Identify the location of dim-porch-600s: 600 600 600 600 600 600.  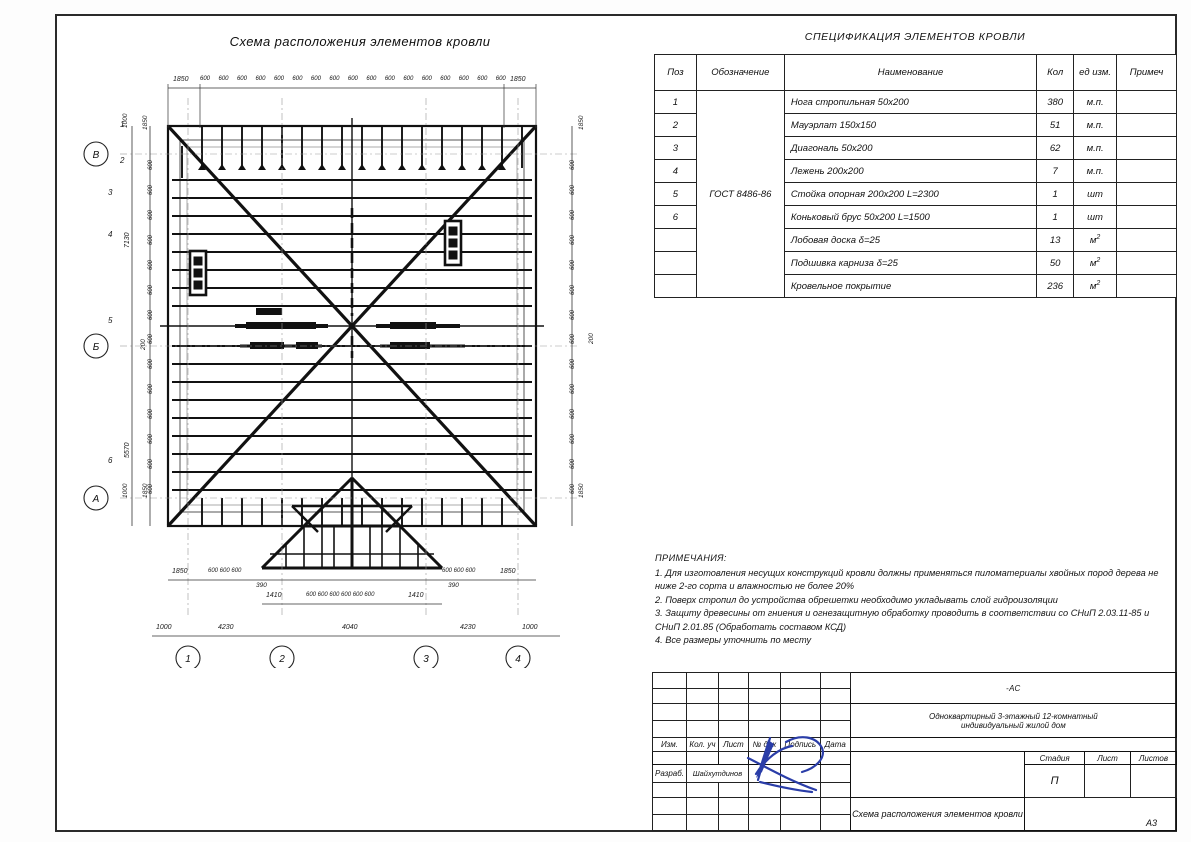
(340, 595).